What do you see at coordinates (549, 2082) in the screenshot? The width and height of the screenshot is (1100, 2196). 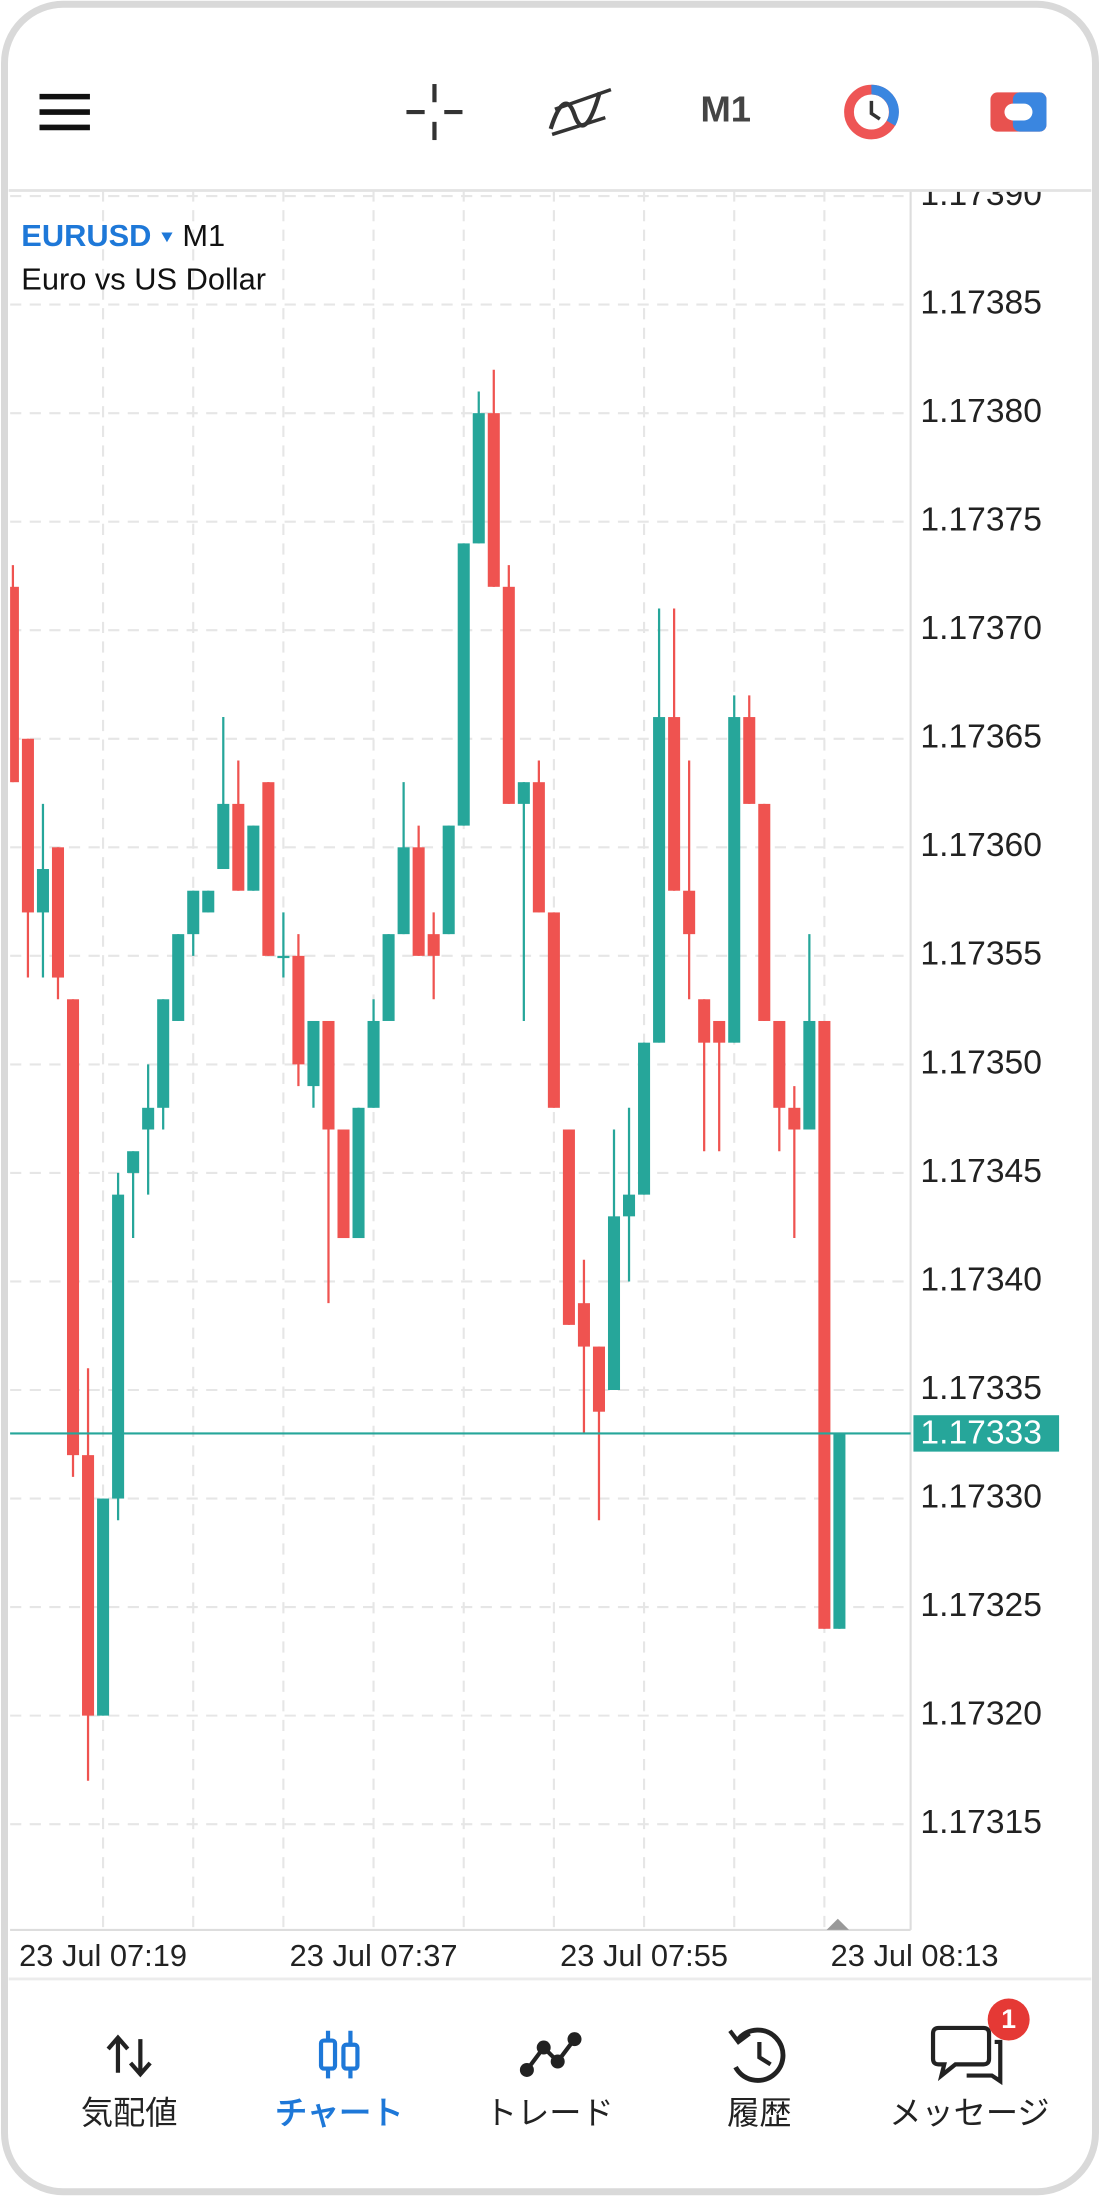 I see `nav-trade: トレード` at bounding box center [549, 2082].